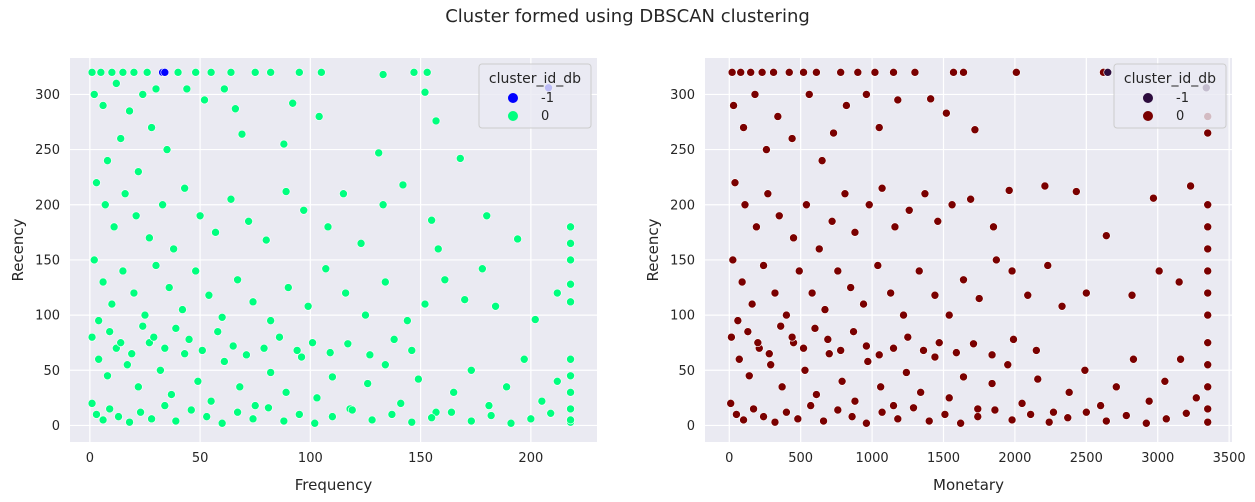 The height and width of the screenshot is (502, 1255). I want to click on x-tick-label: 0, so click(729, 458).